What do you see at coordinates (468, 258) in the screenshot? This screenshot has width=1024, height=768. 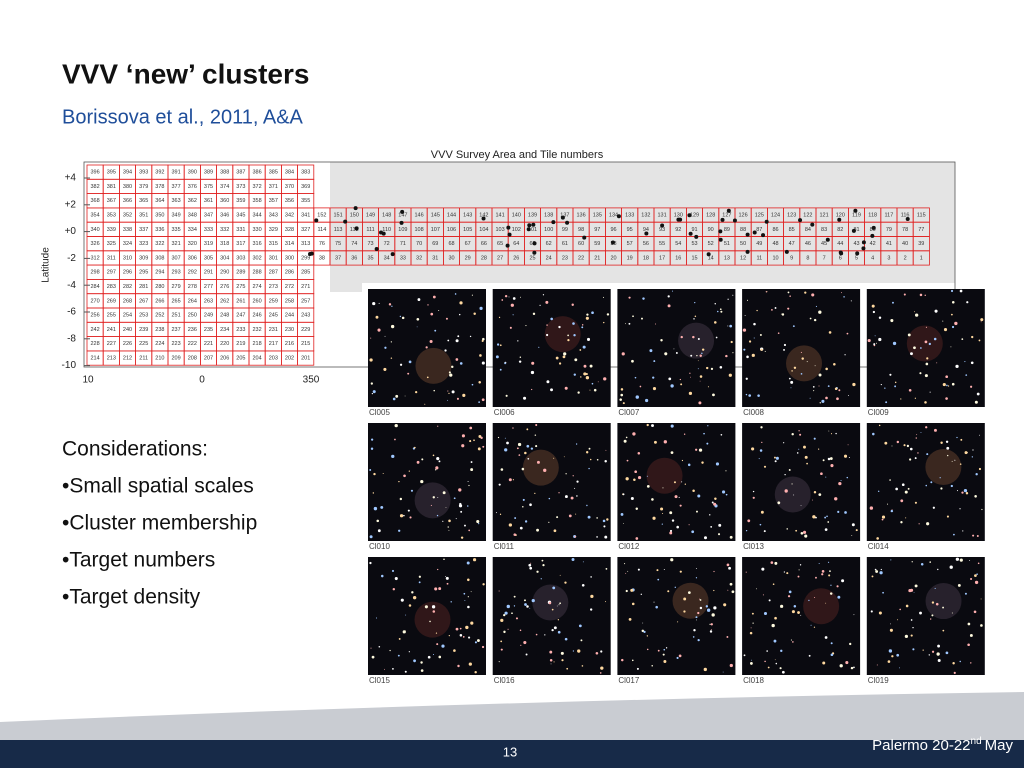 I see `tile-number: 29` at bounding box center [468, 258].